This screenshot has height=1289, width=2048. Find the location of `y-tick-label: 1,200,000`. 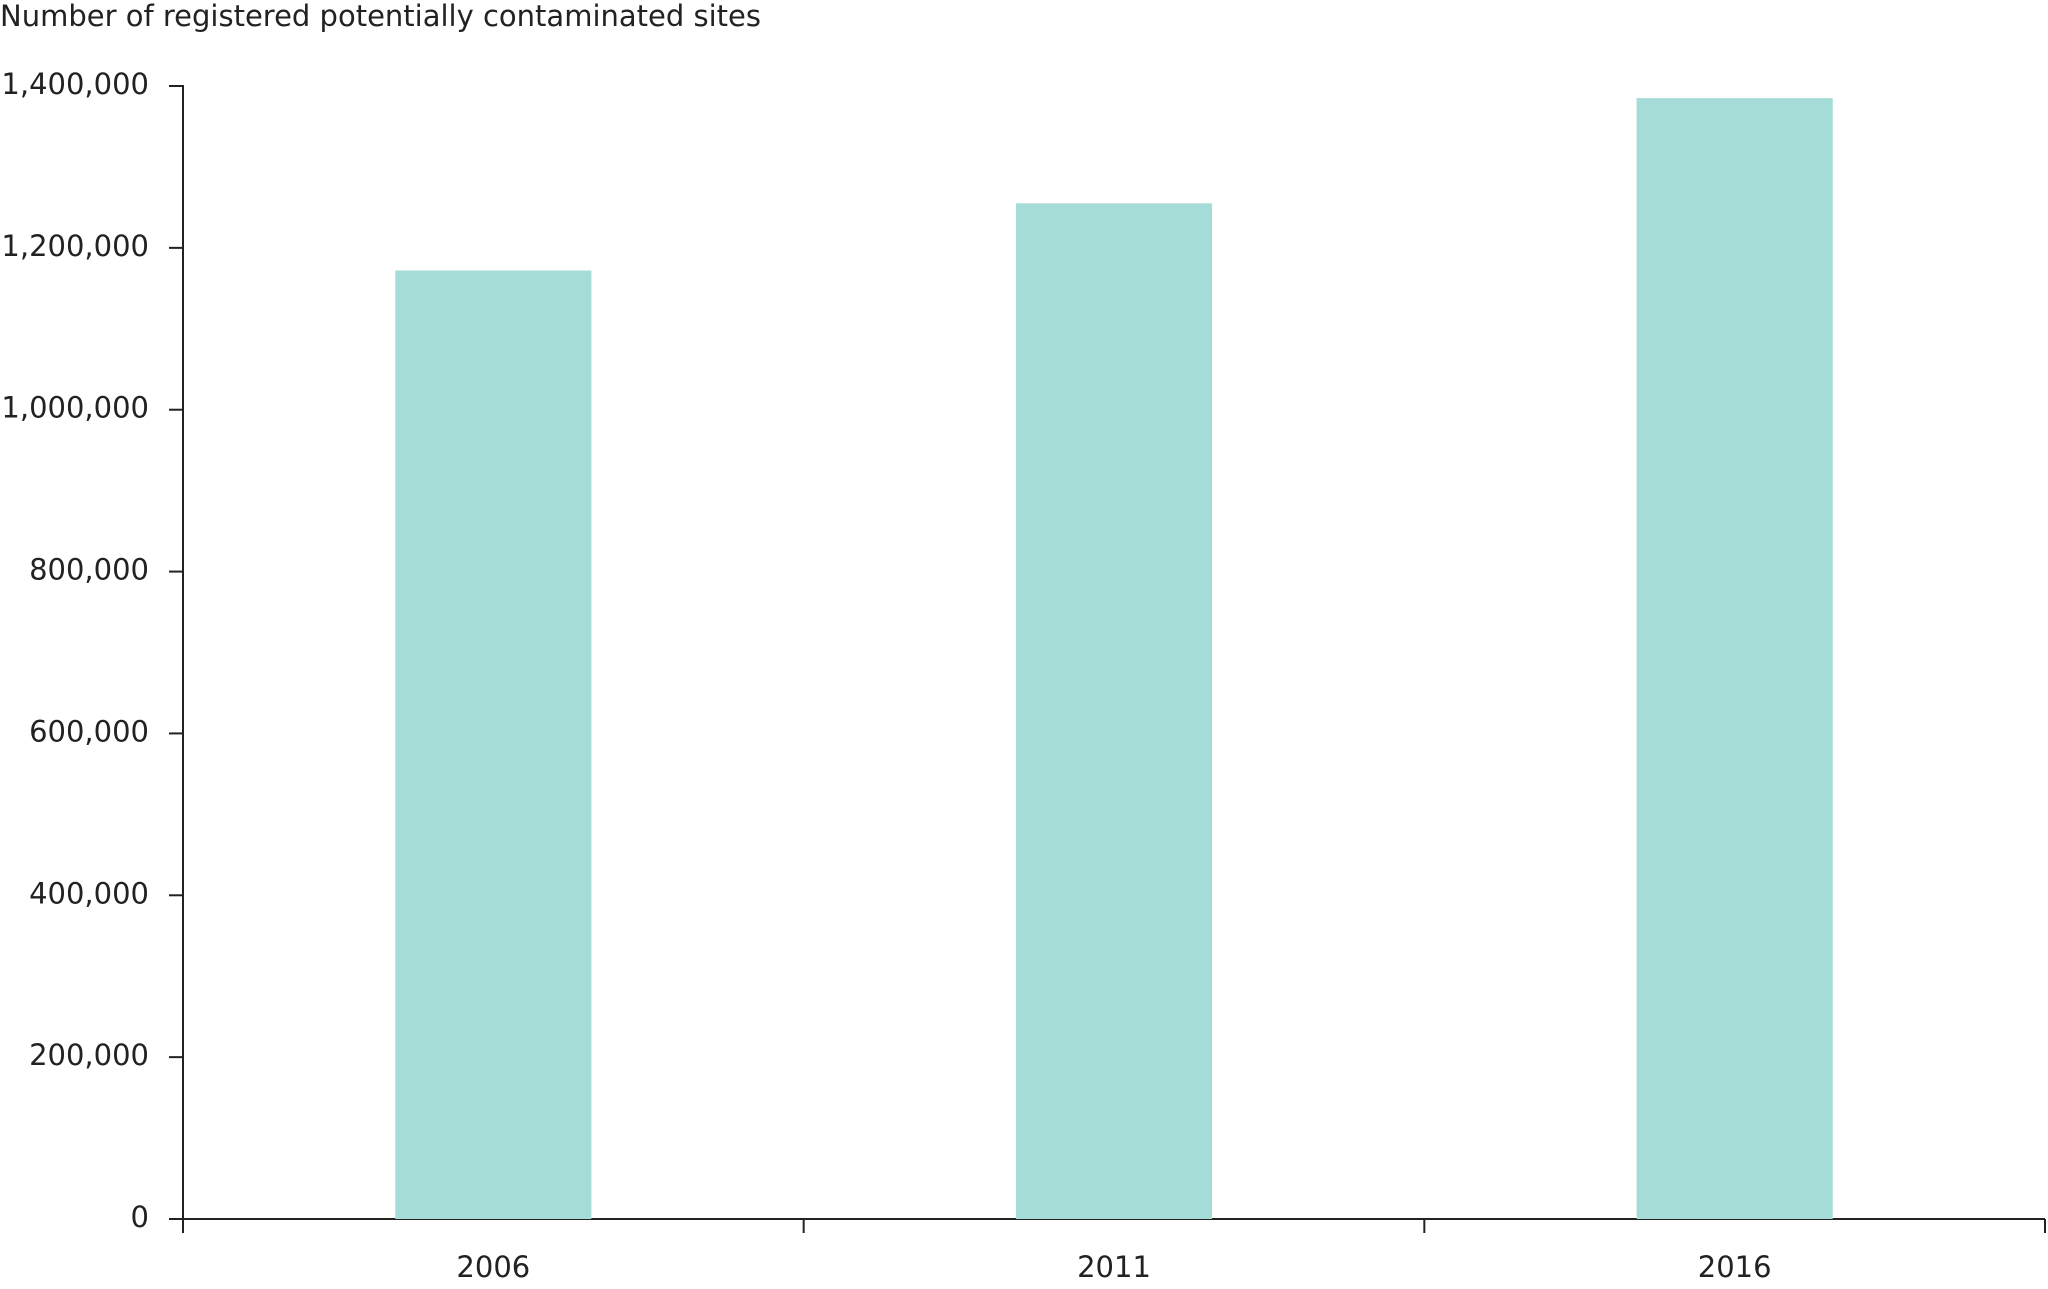

y-tick-label: 1,200,000 is located at coordinates (75, 246).